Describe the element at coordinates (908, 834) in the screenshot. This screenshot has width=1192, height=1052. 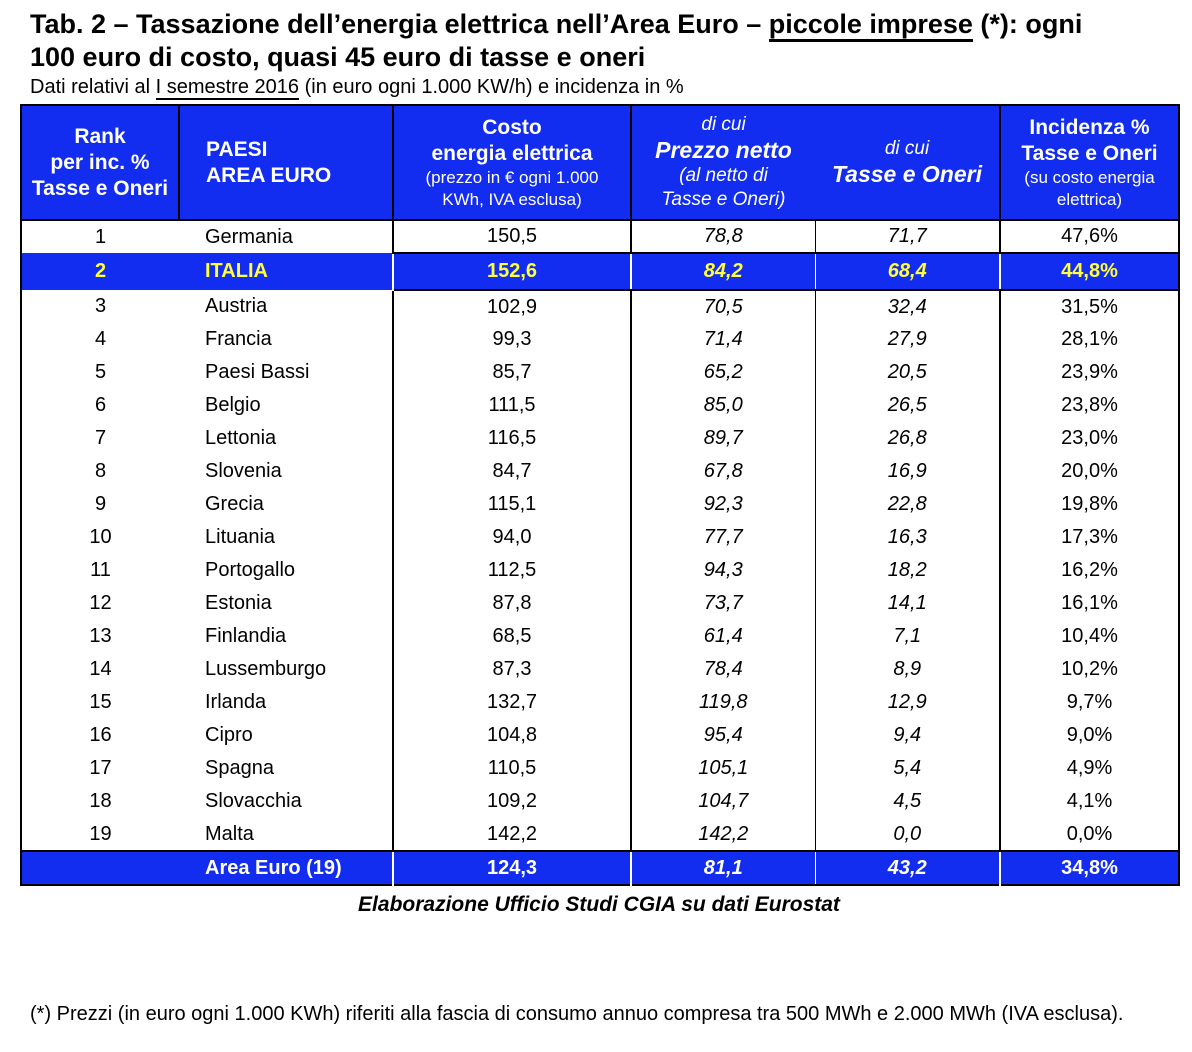
I see `taxes-cell: 0,0` at that location.